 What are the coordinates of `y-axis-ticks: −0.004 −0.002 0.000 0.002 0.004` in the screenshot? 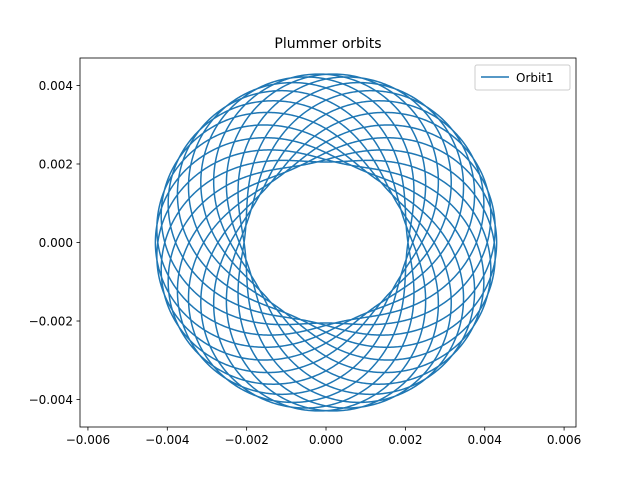 It's located at (54, 243).